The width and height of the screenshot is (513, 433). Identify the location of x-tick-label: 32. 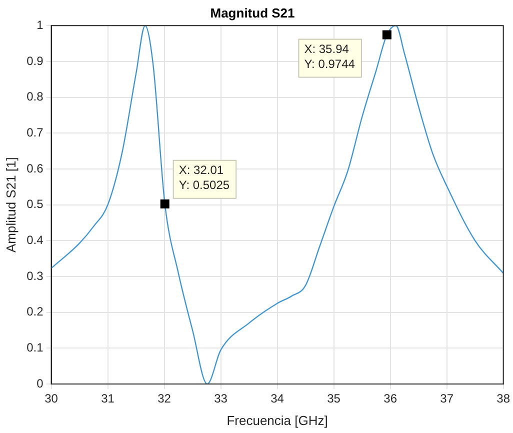
(165, 399).